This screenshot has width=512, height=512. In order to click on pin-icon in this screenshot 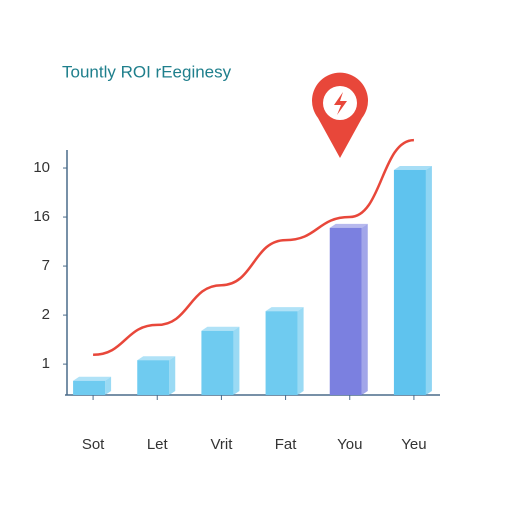, I will do `click(340, 115)`.